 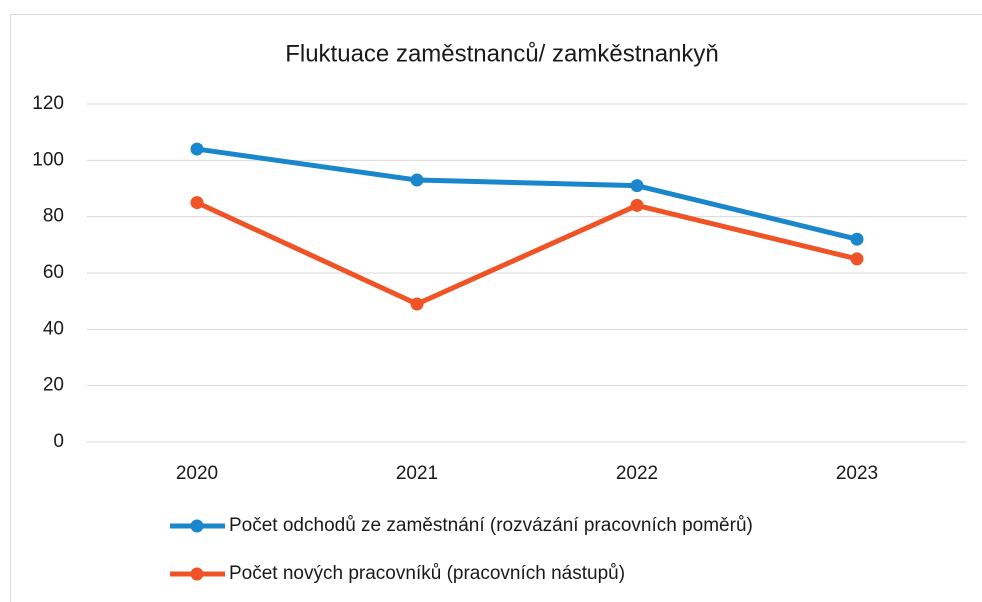 What do you see at coordinates (48, 103) in the screenshot?
I see `y-tick-label: 120` at bounding box center [48, 103].